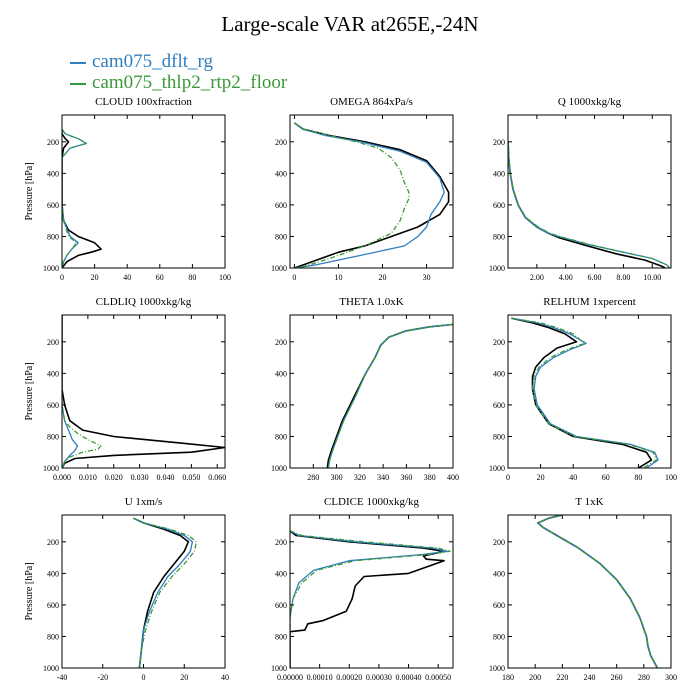  I want to click on panel-title: CLOUD 100xfraction, so click(143, 102).